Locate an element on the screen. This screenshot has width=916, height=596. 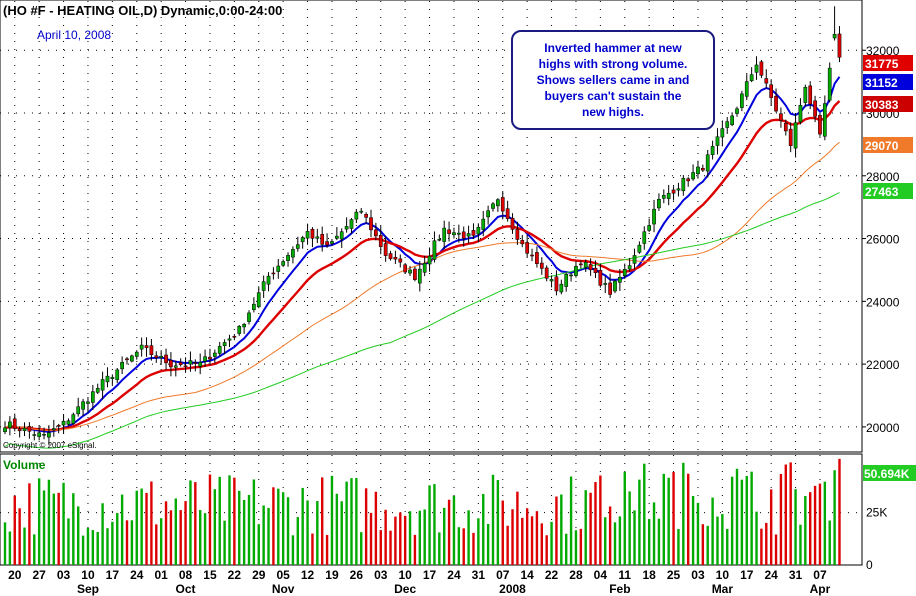
copyright-text: Copyright © 2007 eSignal. is located at coordinates (50, 445).